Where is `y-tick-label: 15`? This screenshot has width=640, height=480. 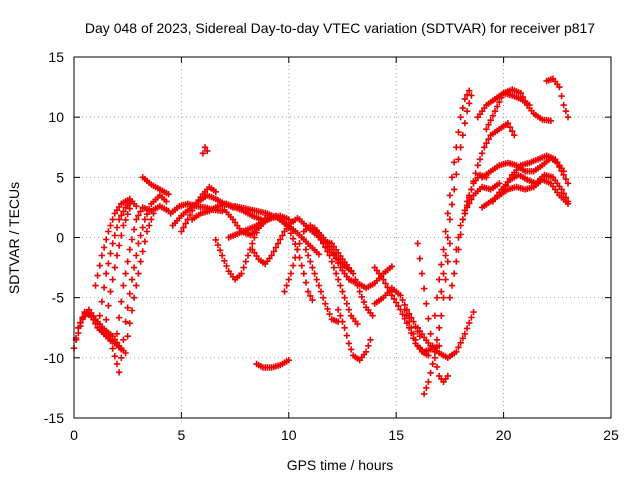
y-tick-label: 15 is located at coordinates (56, 57).